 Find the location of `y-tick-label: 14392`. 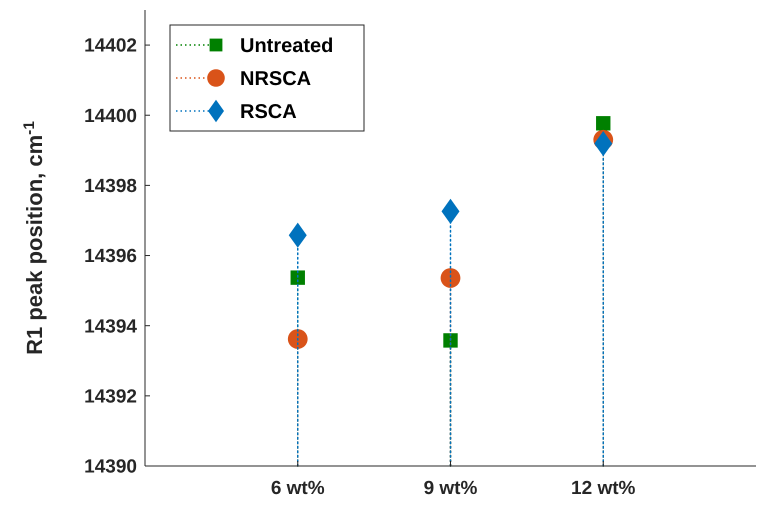

y-tick-label: 14392 is located at coordinates (110, 397).